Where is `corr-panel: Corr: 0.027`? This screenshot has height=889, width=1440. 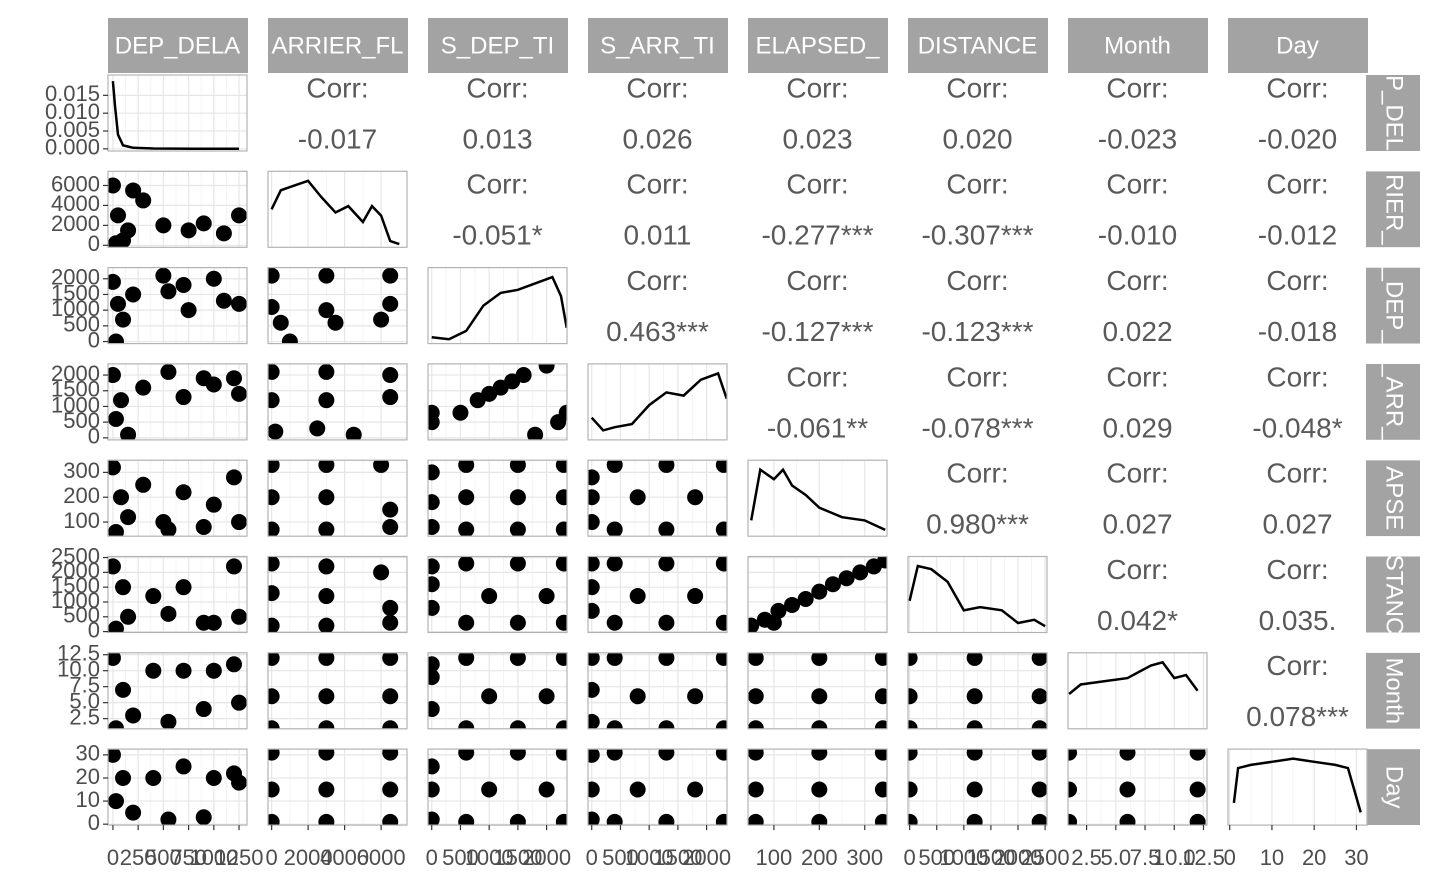
corr-panel: Corr: 0.027 is located at coordinates (1297, 498).